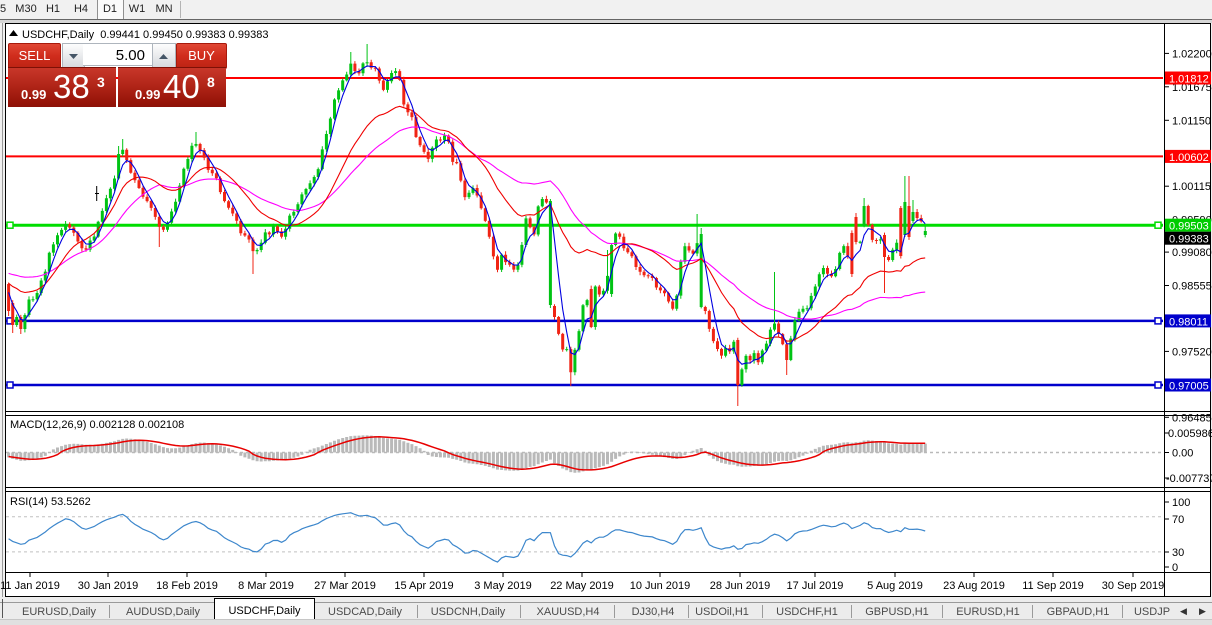  I want to click on svg-text: 0.96485, so click(1192, 418).